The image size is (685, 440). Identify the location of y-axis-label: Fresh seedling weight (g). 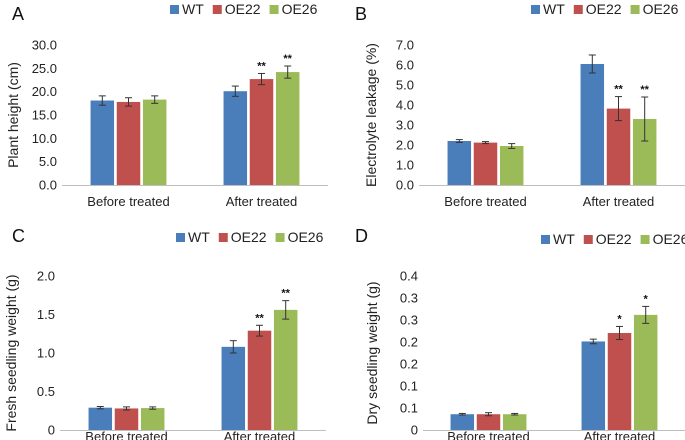
(11, 352).